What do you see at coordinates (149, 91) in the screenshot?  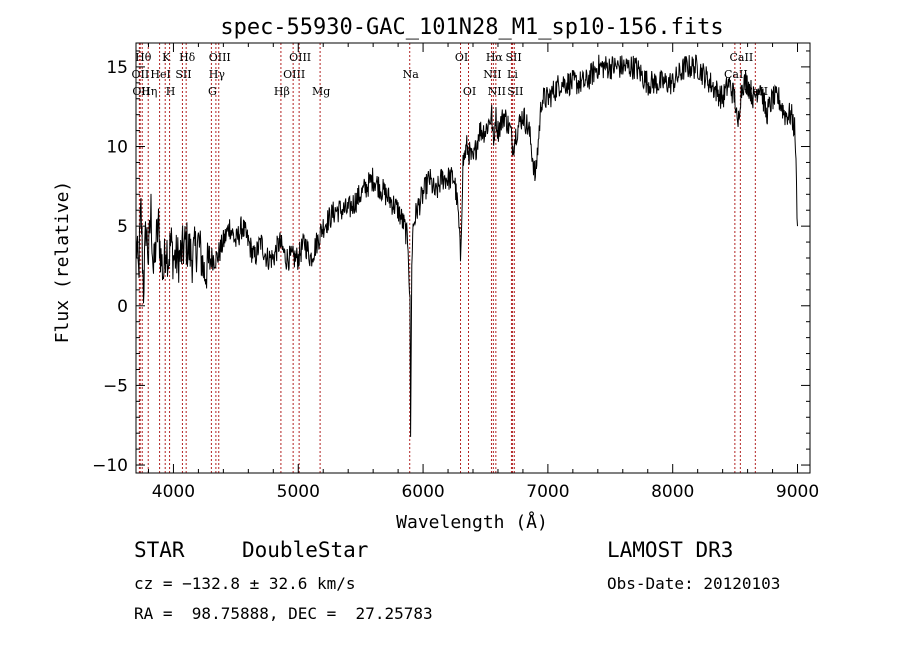 I see `line-label-3: Hη` at bounding box center [149, 91].